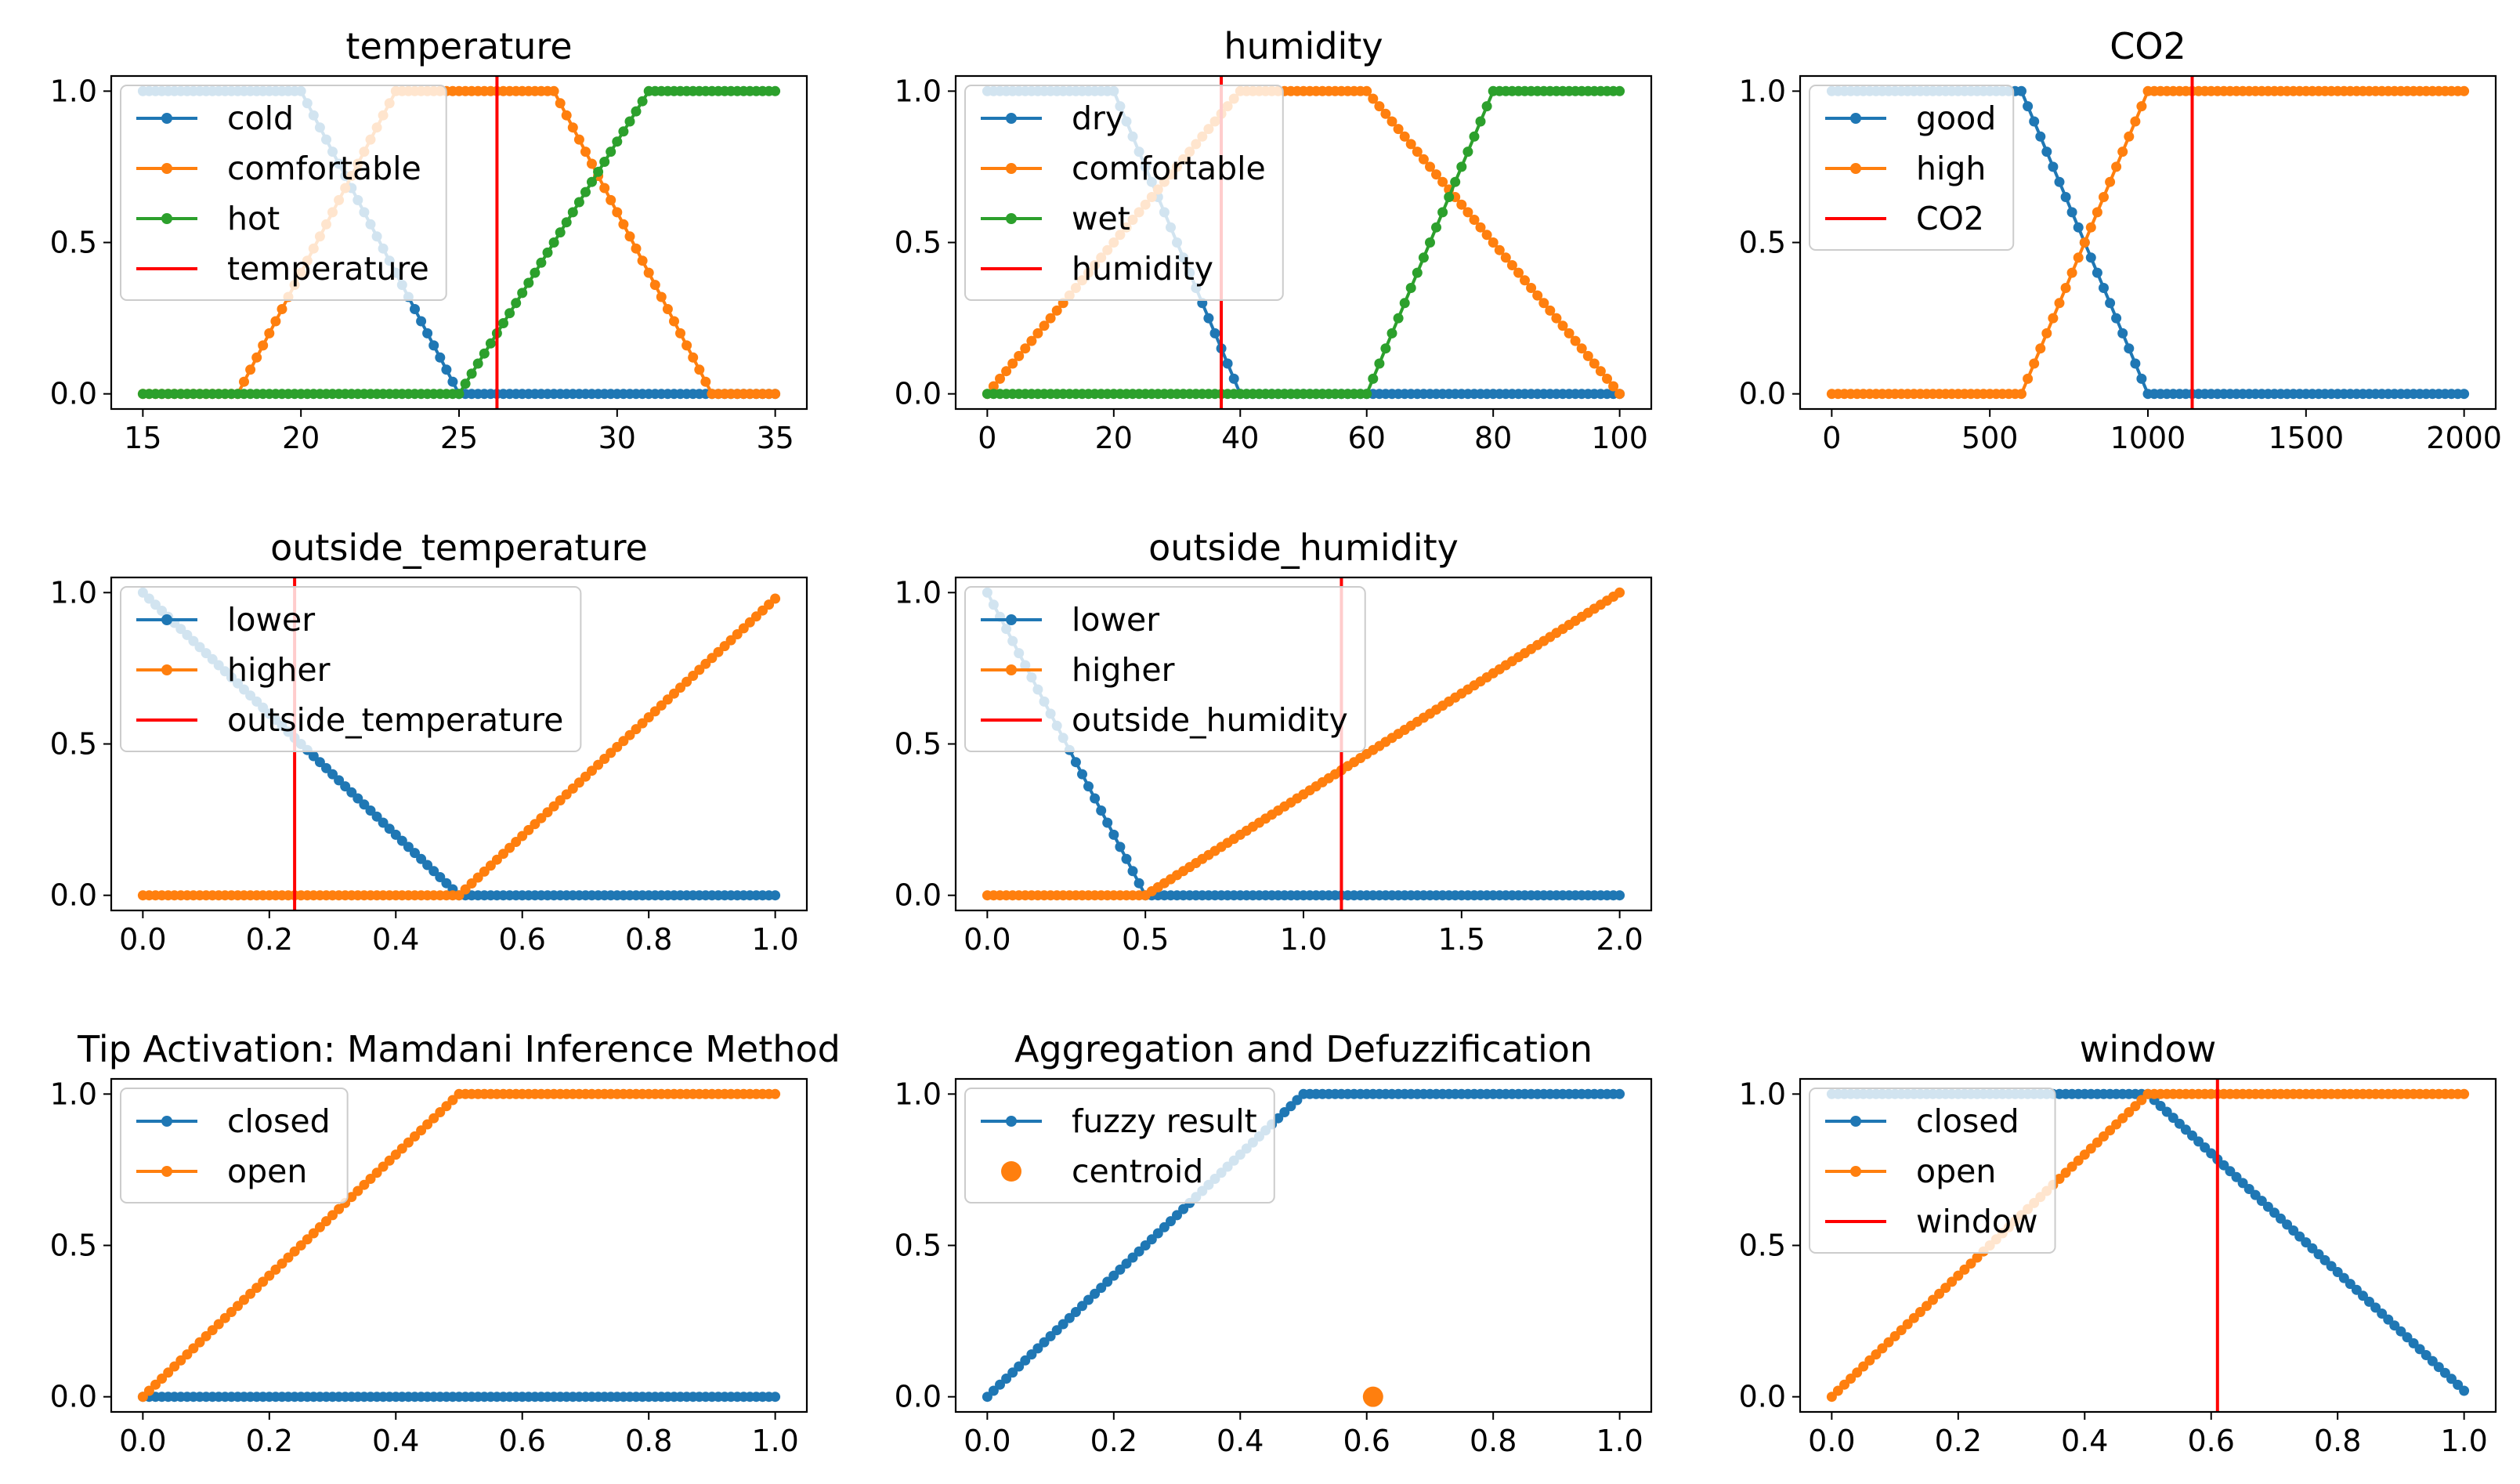 This screenshot has width=2520, height=1484. What do you see at coordinates (1123, 670) in the screenshot?
I see `legend-label: higher` at bounding box center [1123, 670].